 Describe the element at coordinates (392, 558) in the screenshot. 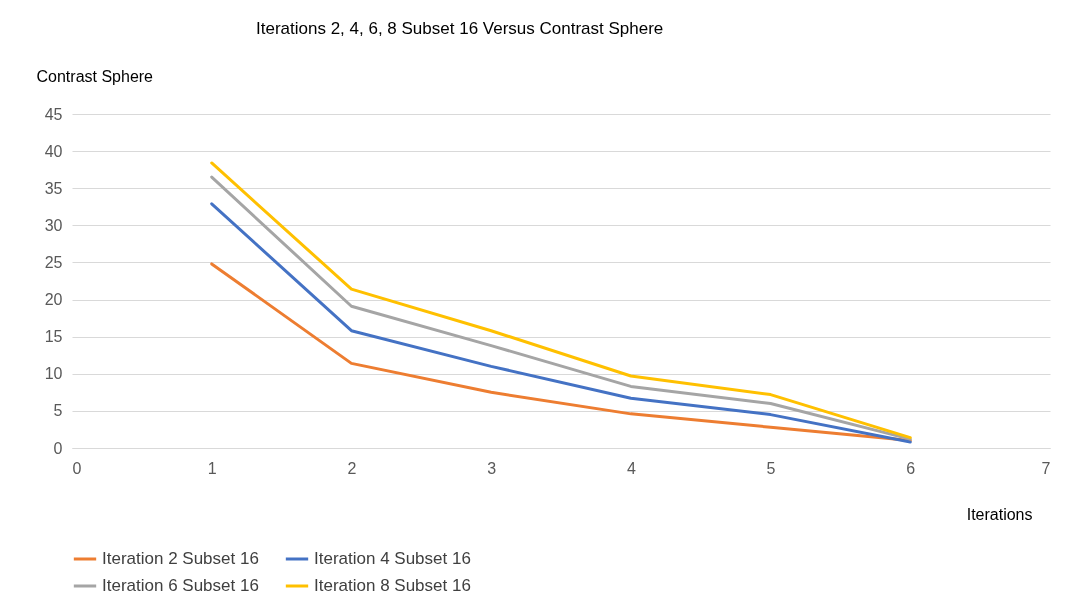

I see `legend-label: Iteration 4 Subset 16` at that location.